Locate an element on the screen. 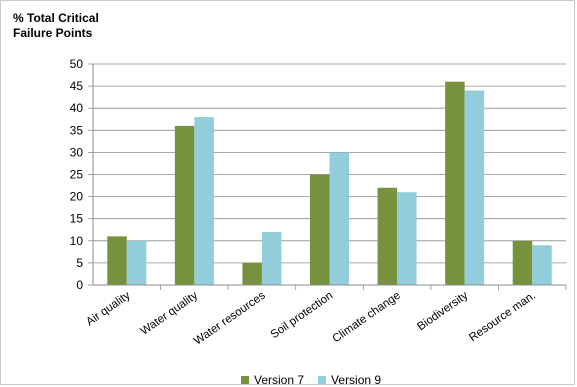 Image resolution: width=577 pixels, height=387 pixels. legend: Version 7 Version 9 is located at coordinates (311, 380).